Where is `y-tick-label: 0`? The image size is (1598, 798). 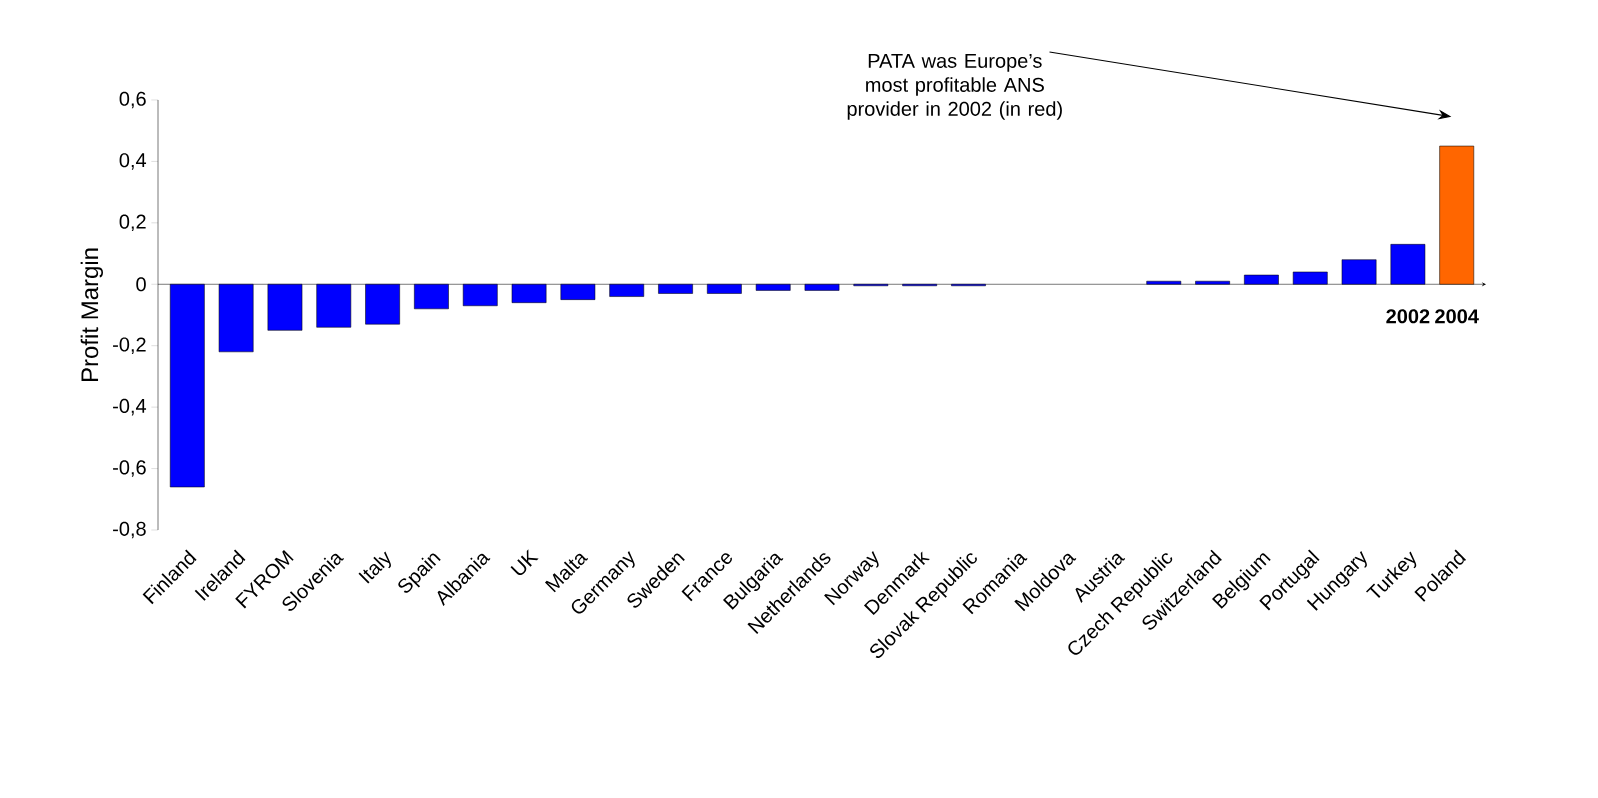
y-tick-label: 0 is located at coordinates (141, 284).